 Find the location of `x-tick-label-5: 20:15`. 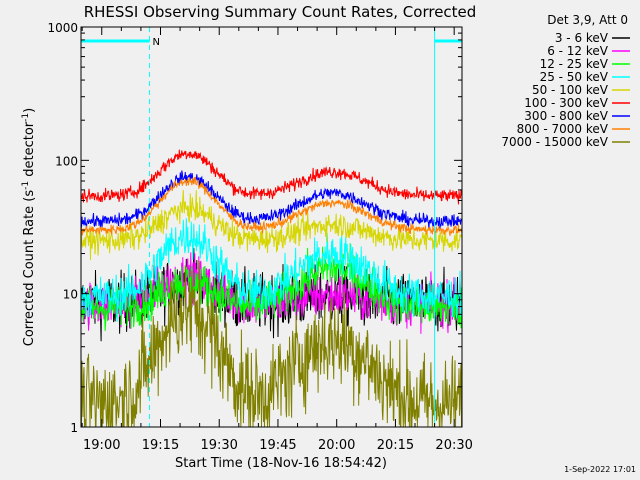

x-tick-label-5: 20:15 is located at coordinates (395, 445).